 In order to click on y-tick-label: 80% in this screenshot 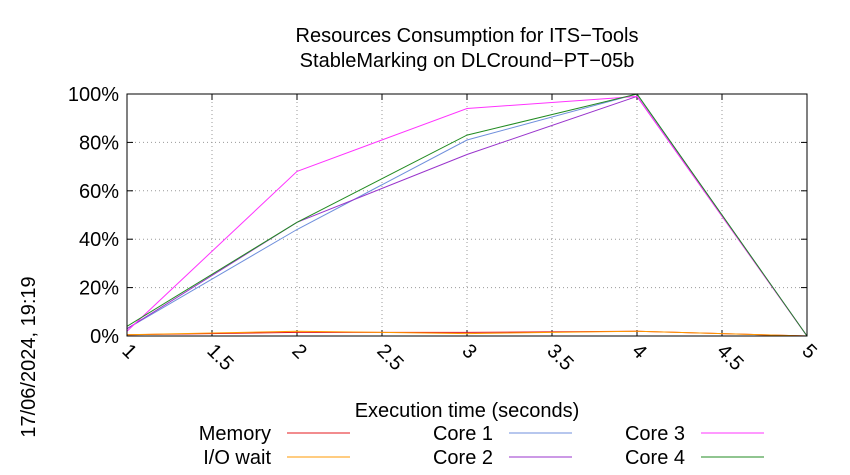, I will do `click(99, 143)`.